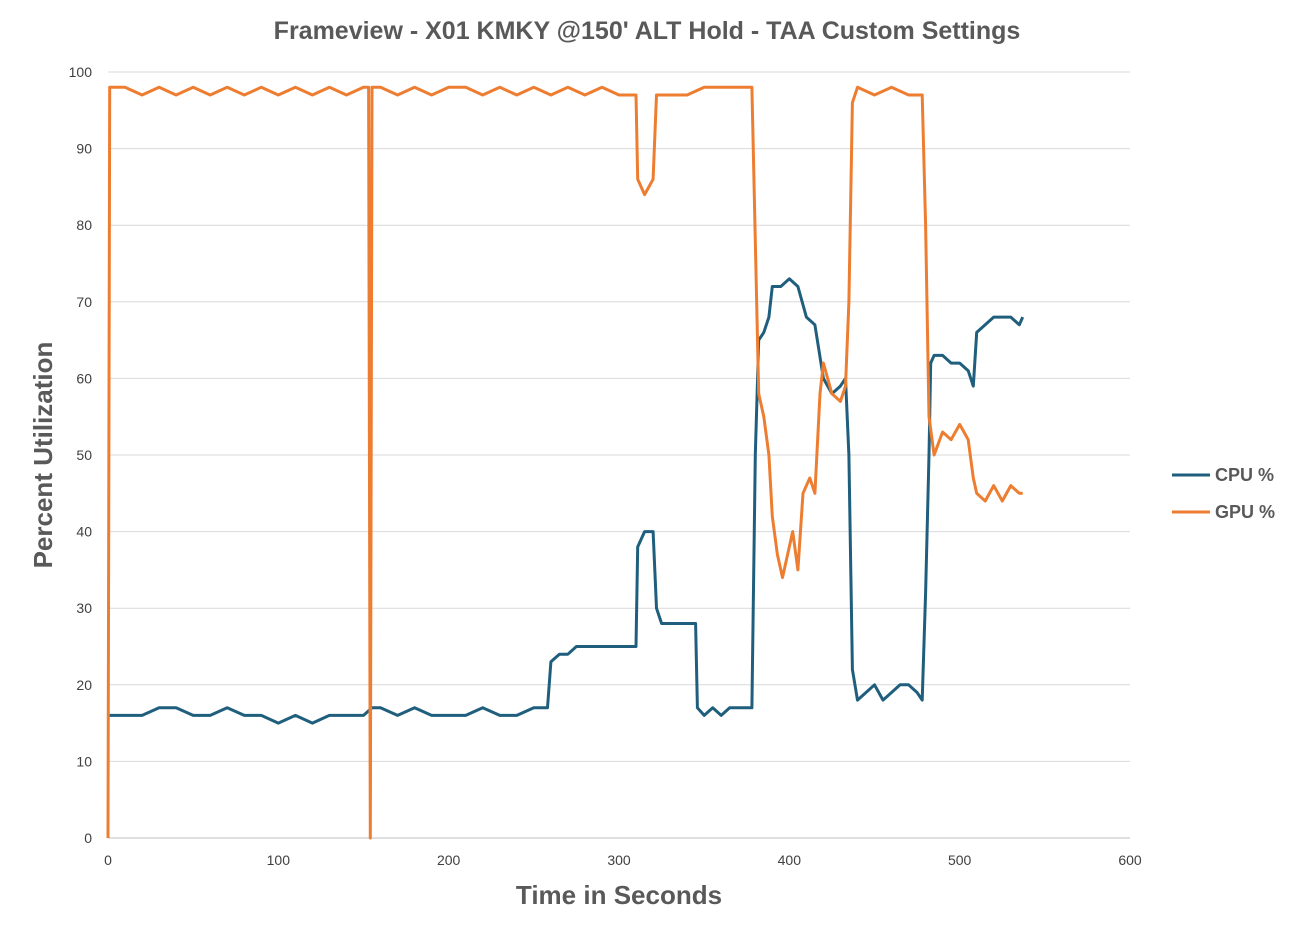  What do you see at coordinates (1245, 512) in the screenshot?
I see `legend-label: GPU %` at bounding box center [1245, 512].